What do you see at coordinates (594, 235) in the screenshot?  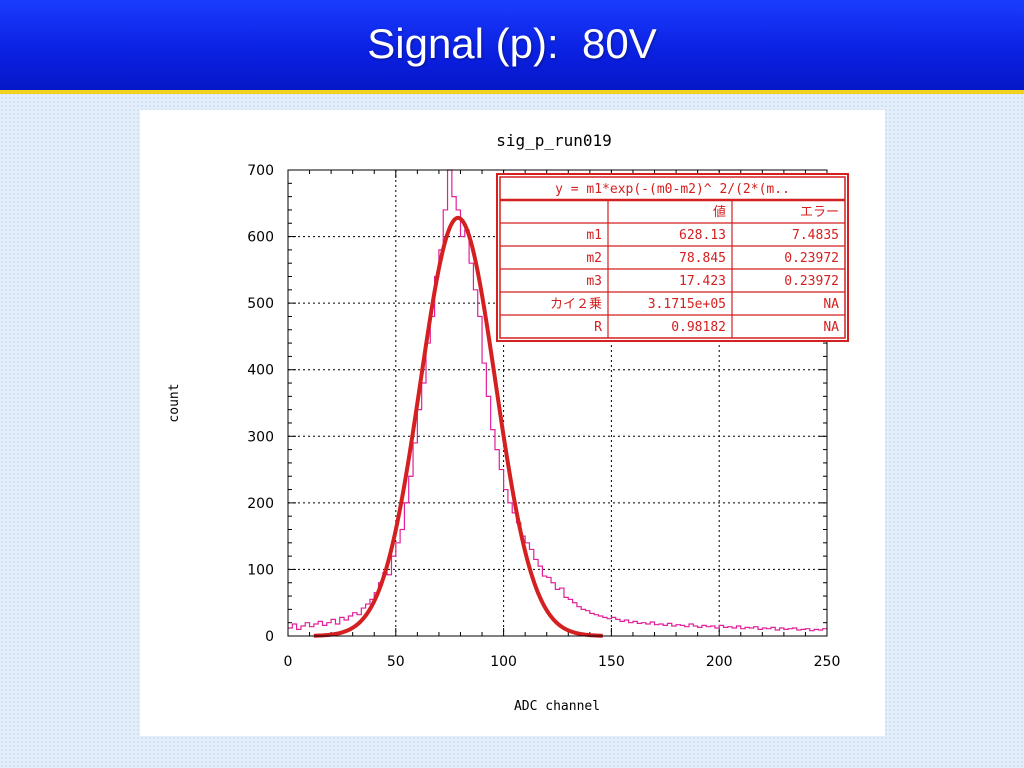 I see `fit-param-name: m1` at bounding box center [594, 235].